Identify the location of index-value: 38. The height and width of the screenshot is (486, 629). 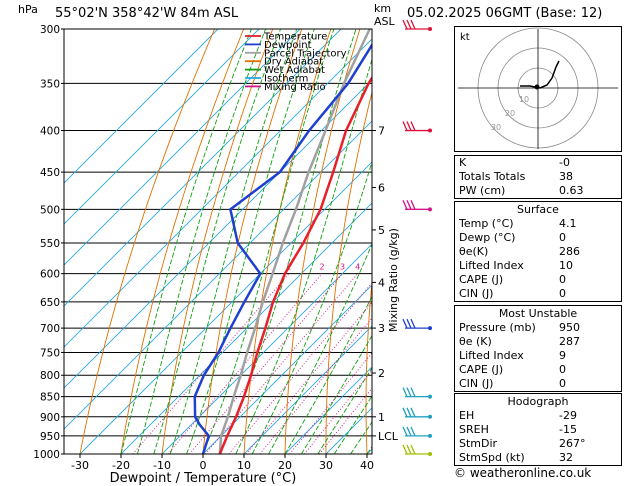
(566, 176).